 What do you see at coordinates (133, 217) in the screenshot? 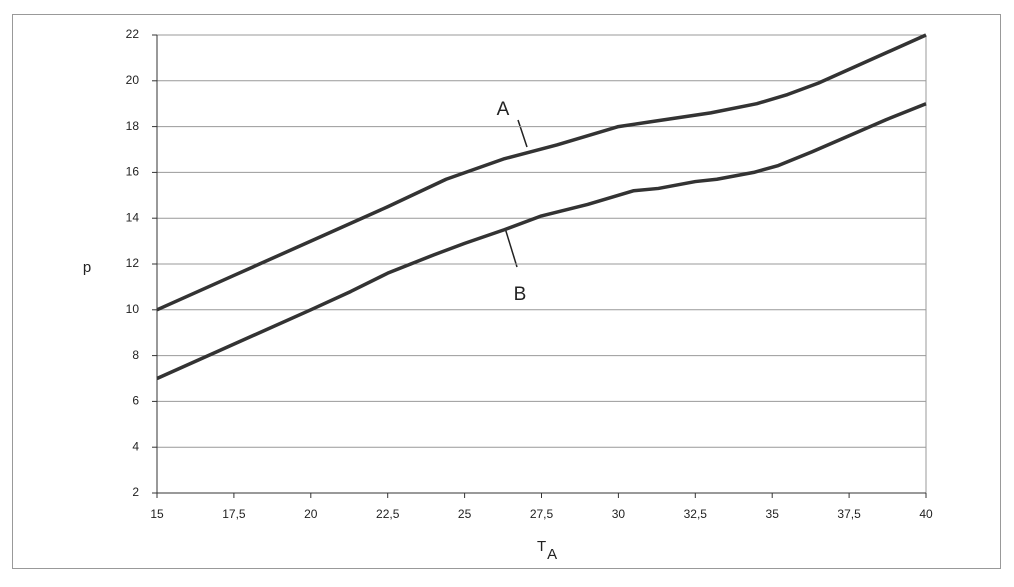
I see `y-tick-label: 14` at bounding box center [133, 217].